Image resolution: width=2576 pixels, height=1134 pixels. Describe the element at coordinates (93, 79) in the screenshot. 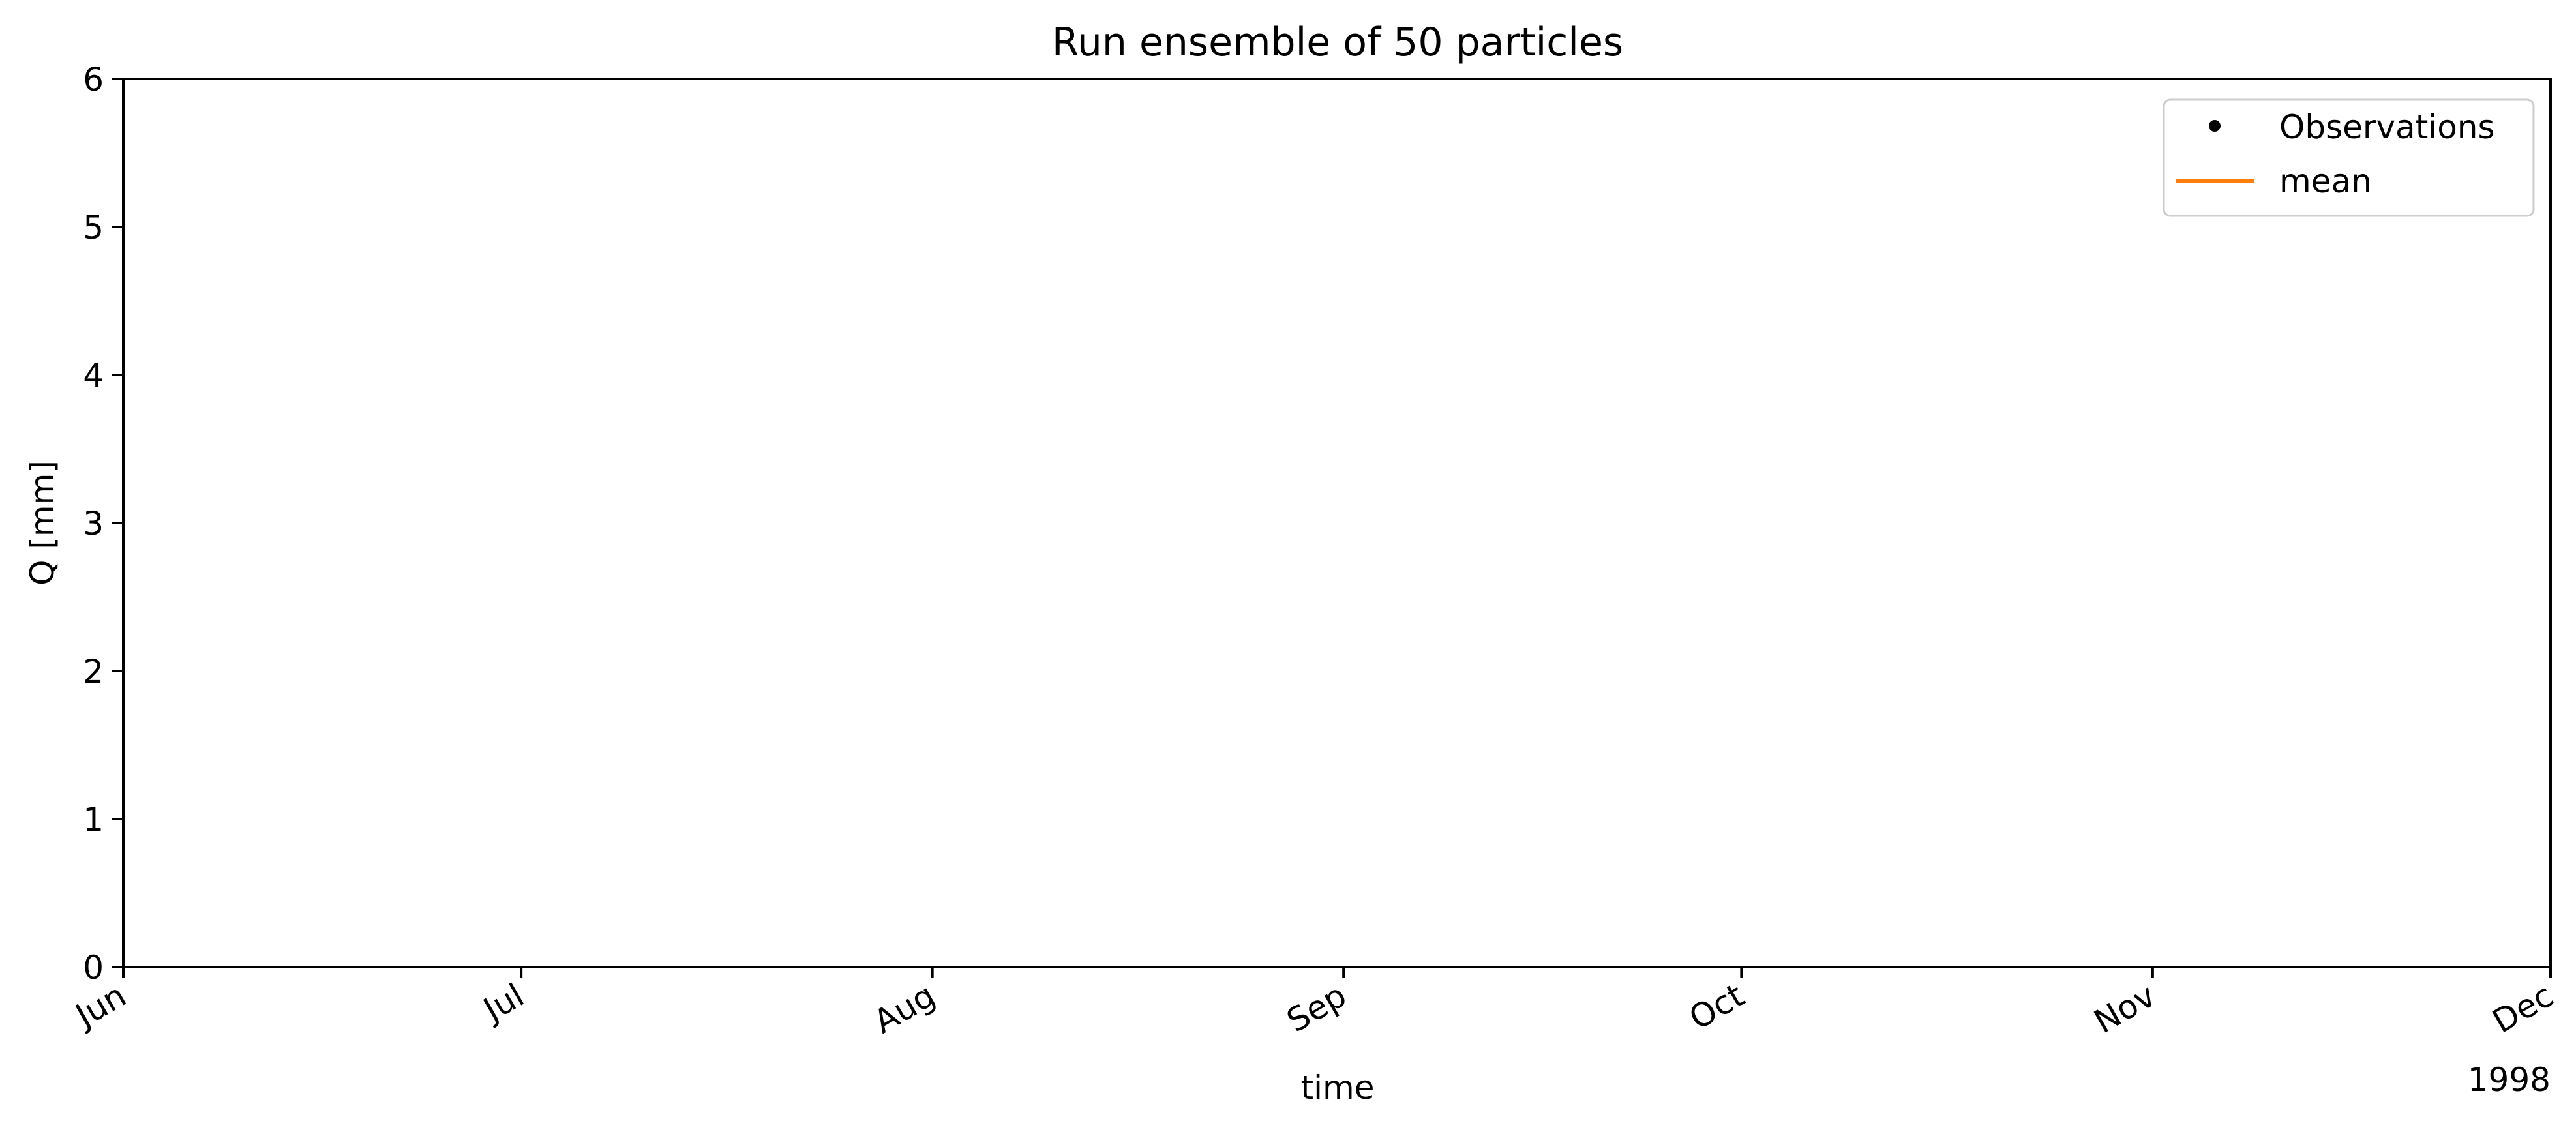

I see `y-tick-label: 6` at that location.